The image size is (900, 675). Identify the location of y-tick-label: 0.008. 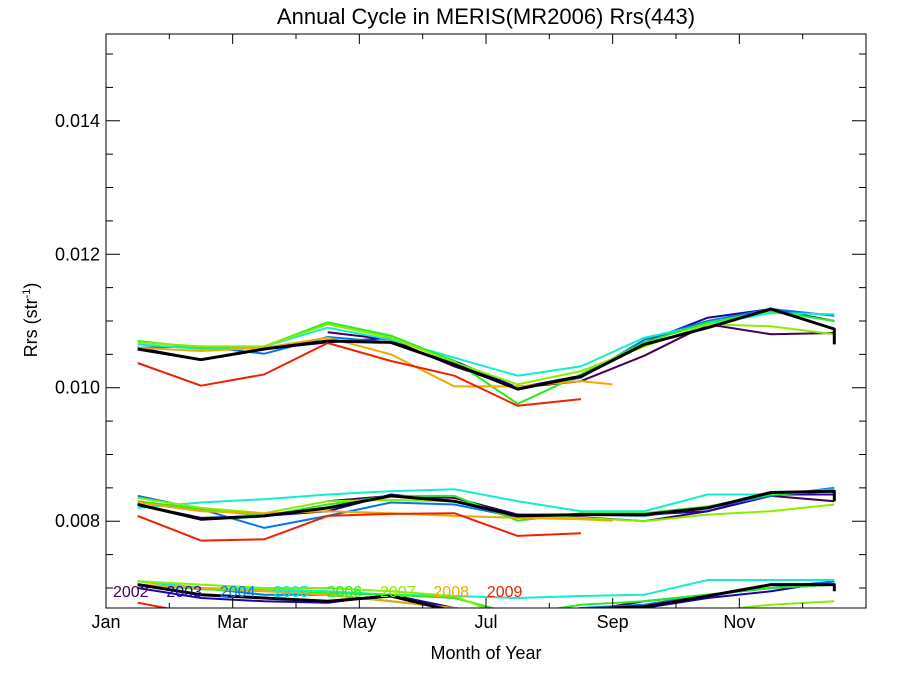
(77, 521).